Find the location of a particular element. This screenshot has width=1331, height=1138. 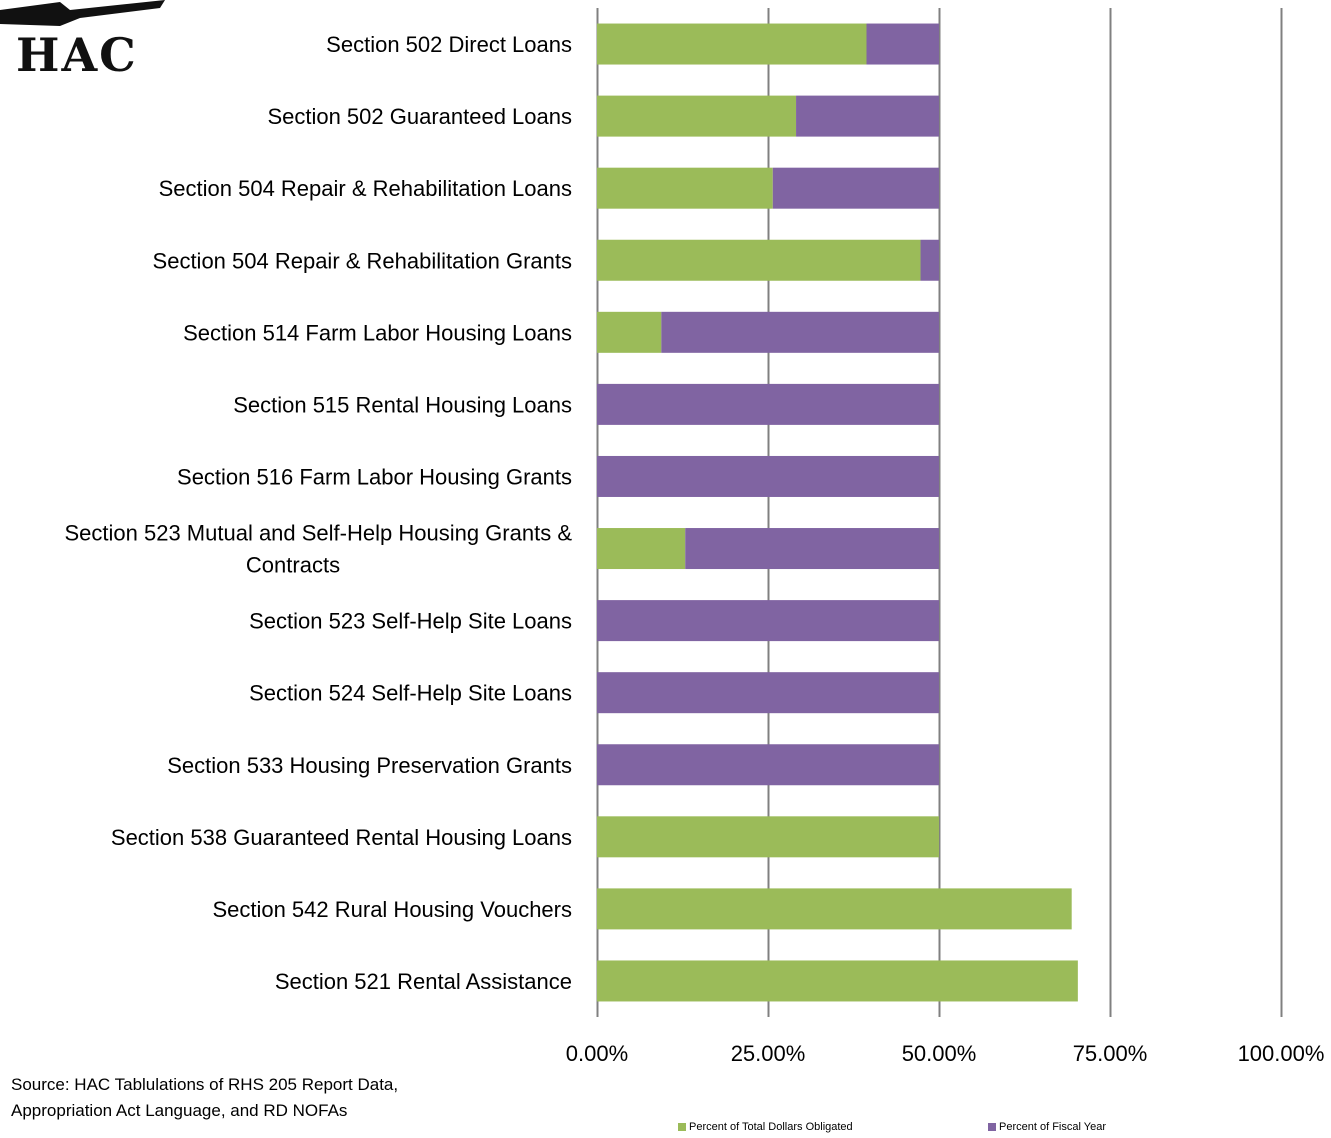

legend-swatch-purple is located at coordinates (992, 1127).